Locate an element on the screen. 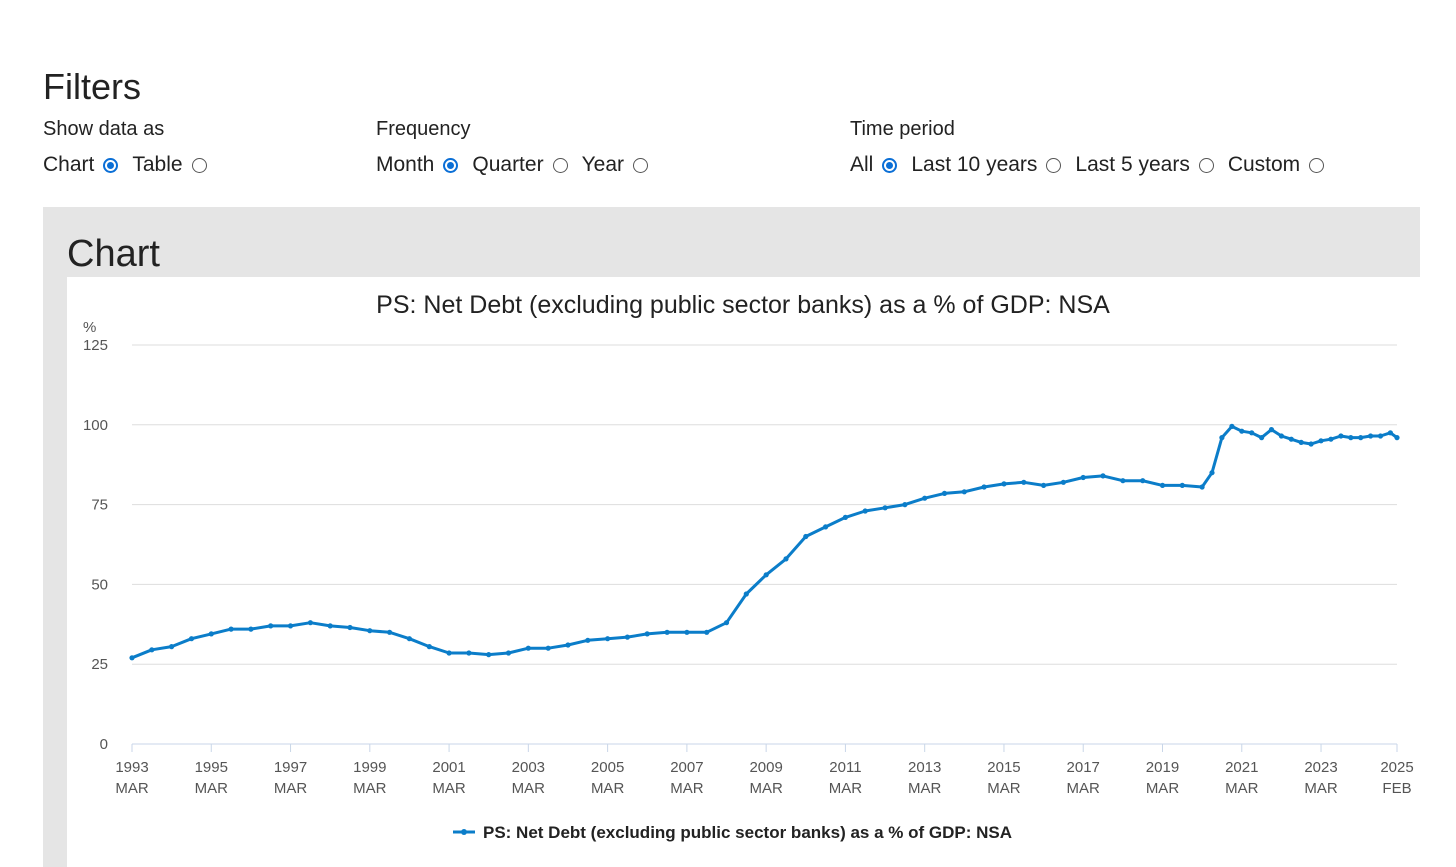  x-tick-year-label: 2025 is located at coordinates (1396, 767).